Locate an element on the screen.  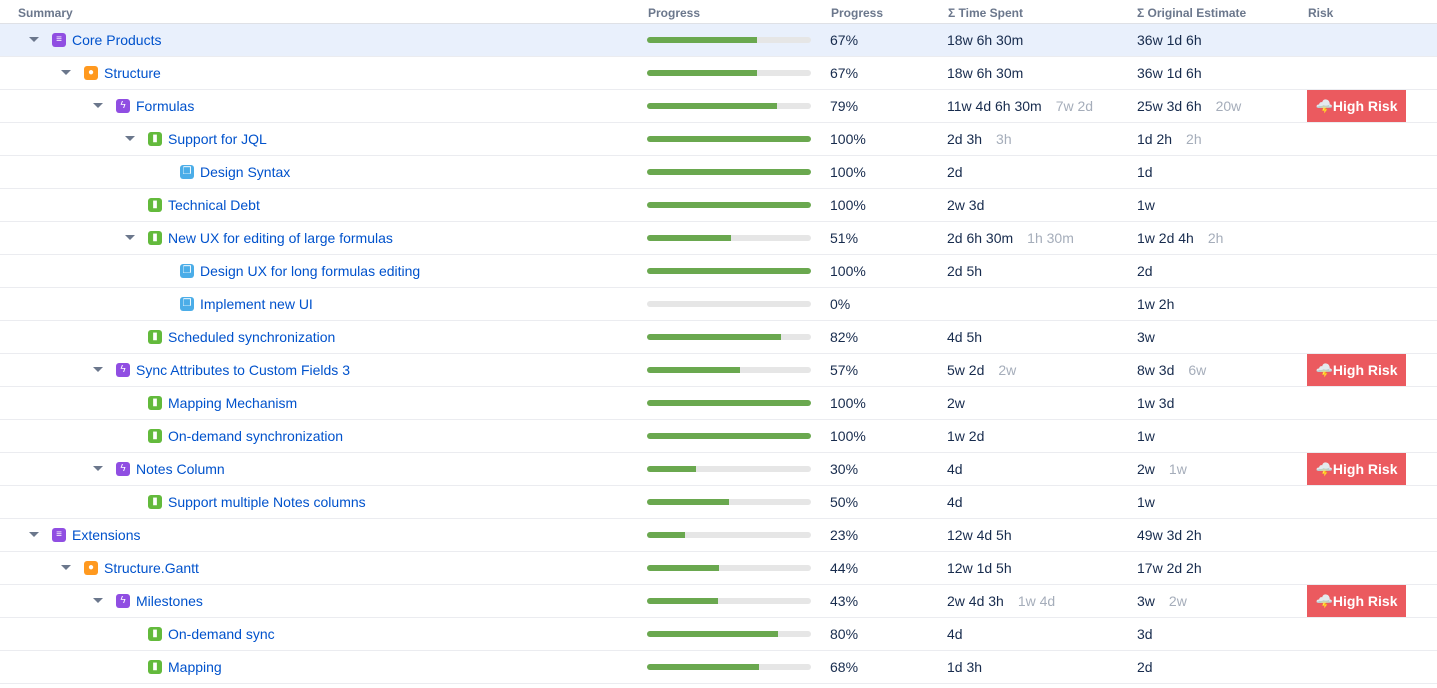
high-risk-badge: 🌩️High Risk is located at coordinates (1356, 601).